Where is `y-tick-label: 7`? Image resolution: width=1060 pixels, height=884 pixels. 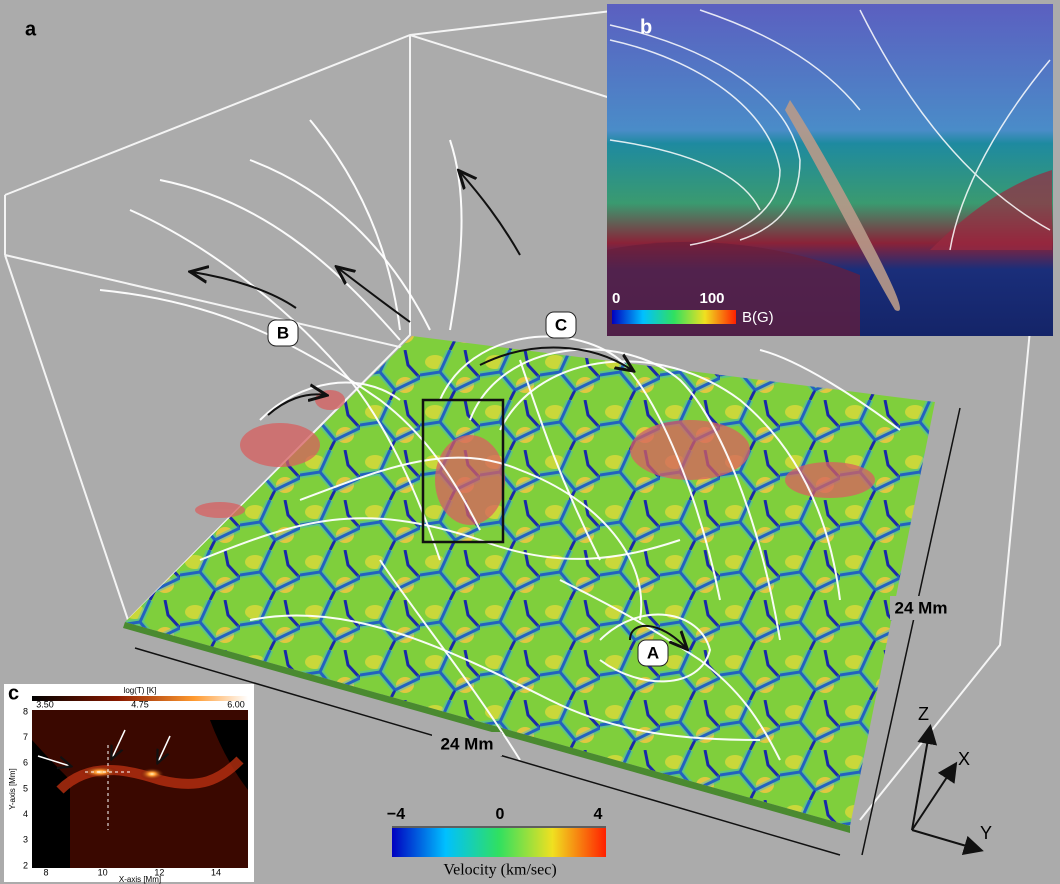 y-tick-label: 7 is located at coordinates (25, 737).